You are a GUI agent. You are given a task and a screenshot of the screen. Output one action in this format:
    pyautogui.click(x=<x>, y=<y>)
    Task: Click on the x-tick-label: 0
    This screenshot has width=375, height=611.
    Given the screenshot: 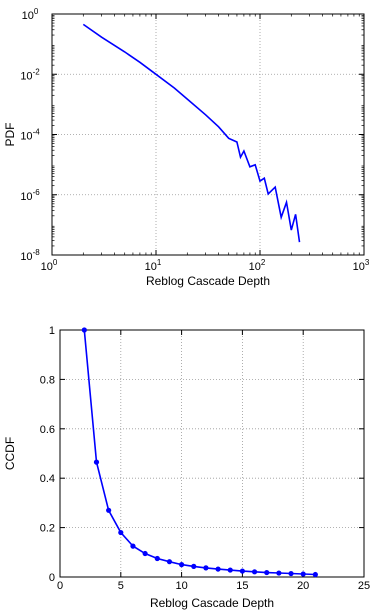 What is the action you would take?
    pyautogui.click(x=60, y=586)
    